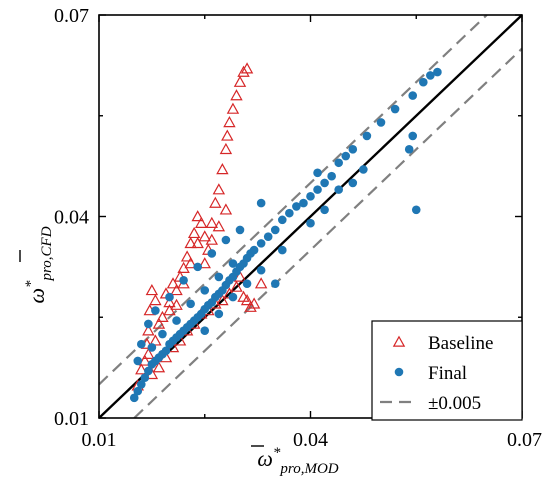 This screenshot has height=489, width=550. Describe the element at coordinates (399, 372) in the screenshot. I see `legend-swatch-circle-filled` at that location.